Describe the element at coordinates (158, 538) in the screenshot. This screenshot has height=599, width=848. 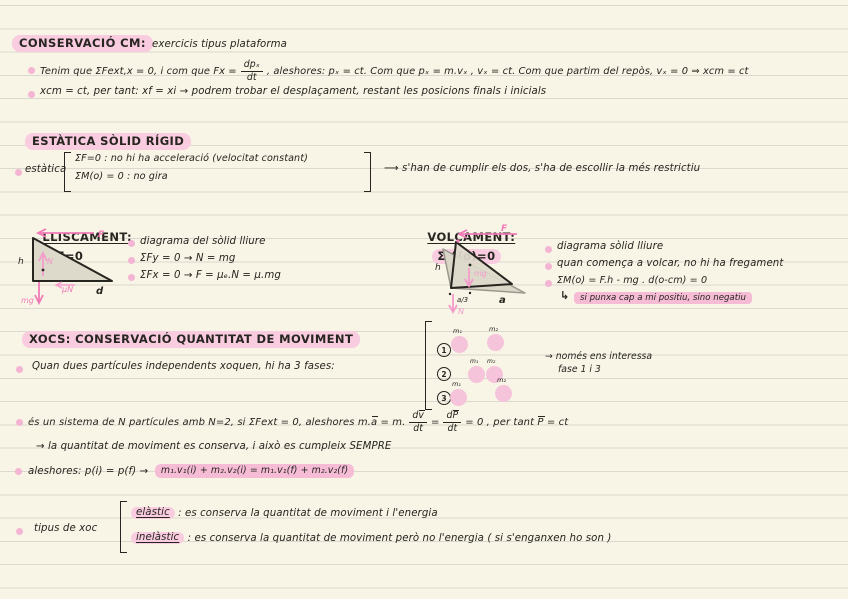
I see `term-inelastic: inelàstic` at that location.